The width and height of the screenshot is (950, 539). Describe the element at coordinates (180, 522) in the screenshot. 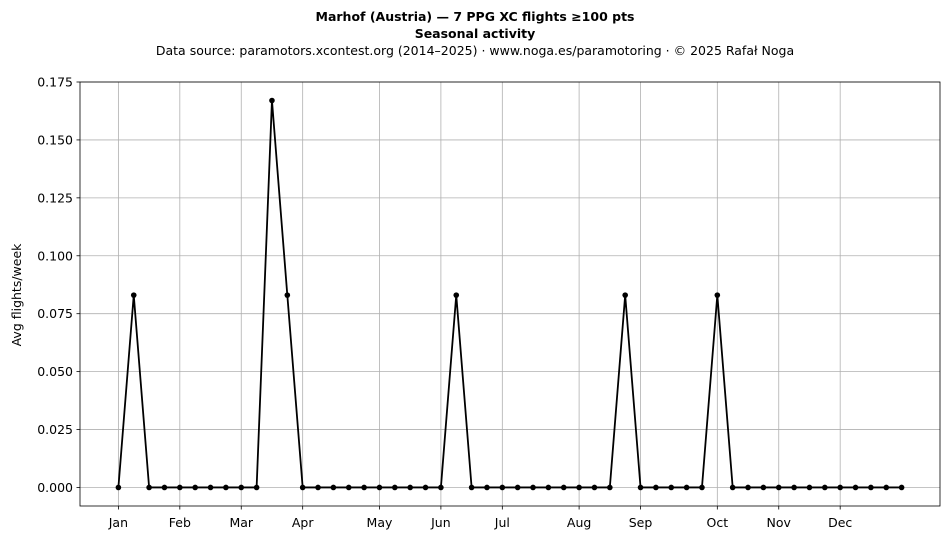

I see `x-tick-label: Feb` at that location.